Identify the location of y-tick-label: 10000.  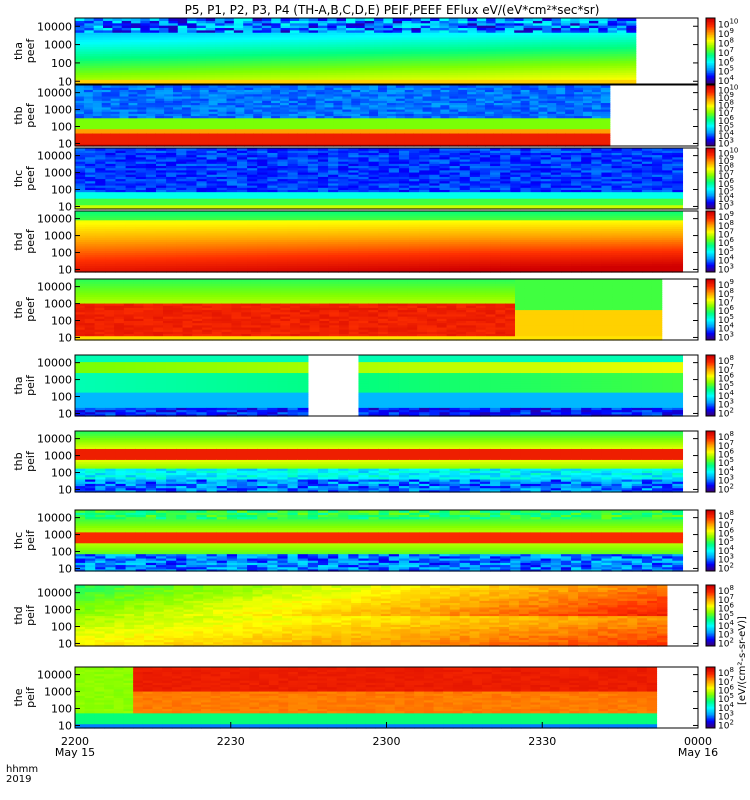
(54, 26).